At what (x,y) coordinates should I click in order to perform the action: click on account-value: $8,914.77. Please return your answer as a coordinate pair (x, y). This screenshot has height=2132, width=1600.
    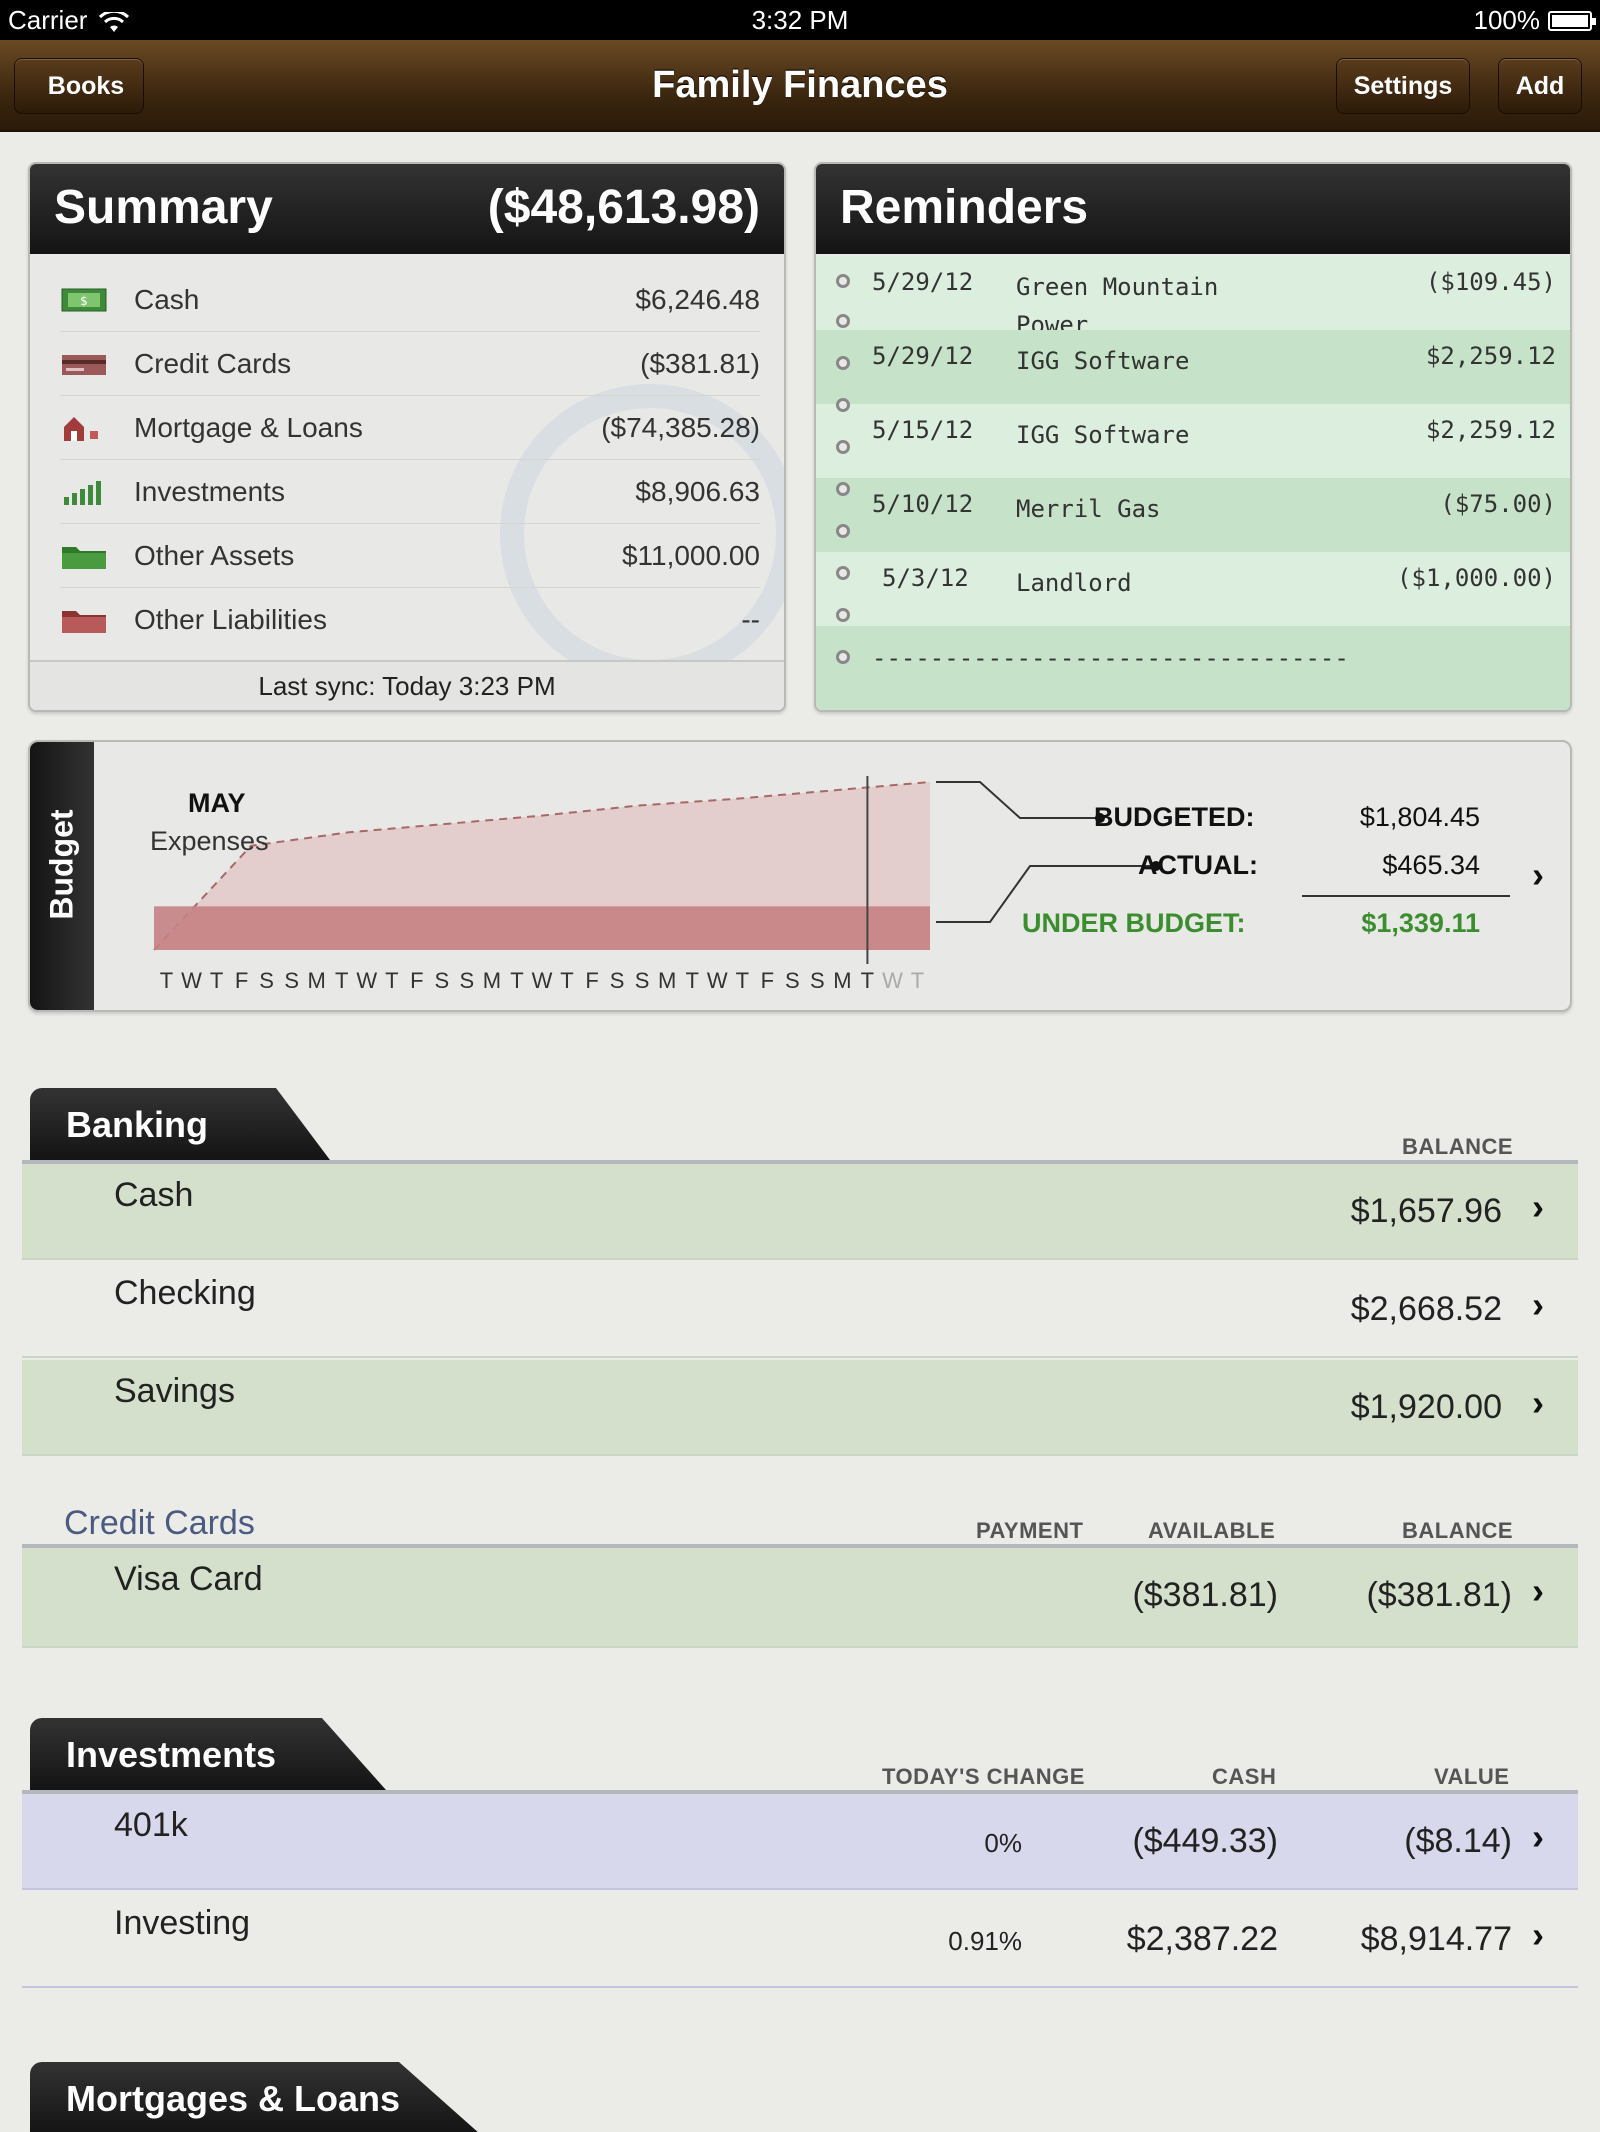
    Looking at the image, I should click on (1436, 1939).